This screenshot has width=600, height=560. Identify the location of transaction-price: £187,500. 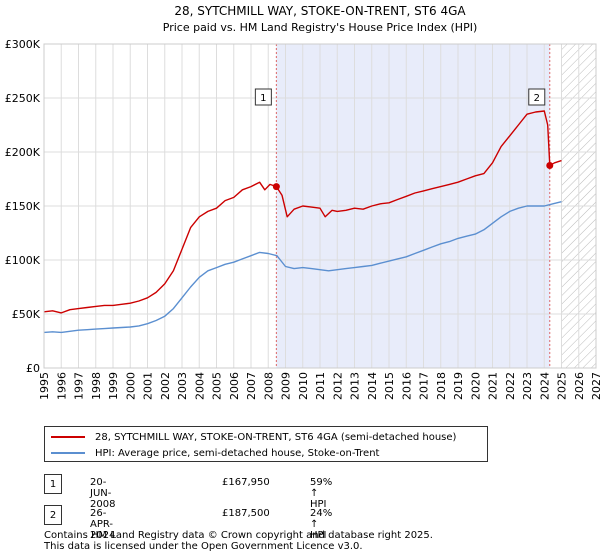
(246, 513).